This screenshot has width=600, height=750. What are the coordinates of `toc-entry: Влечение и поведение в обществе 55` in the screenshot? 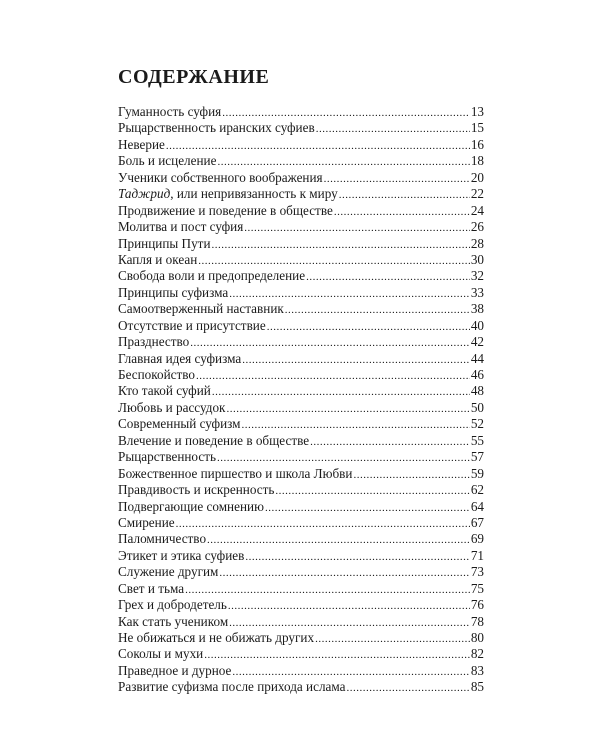 It's located at (301, 441).